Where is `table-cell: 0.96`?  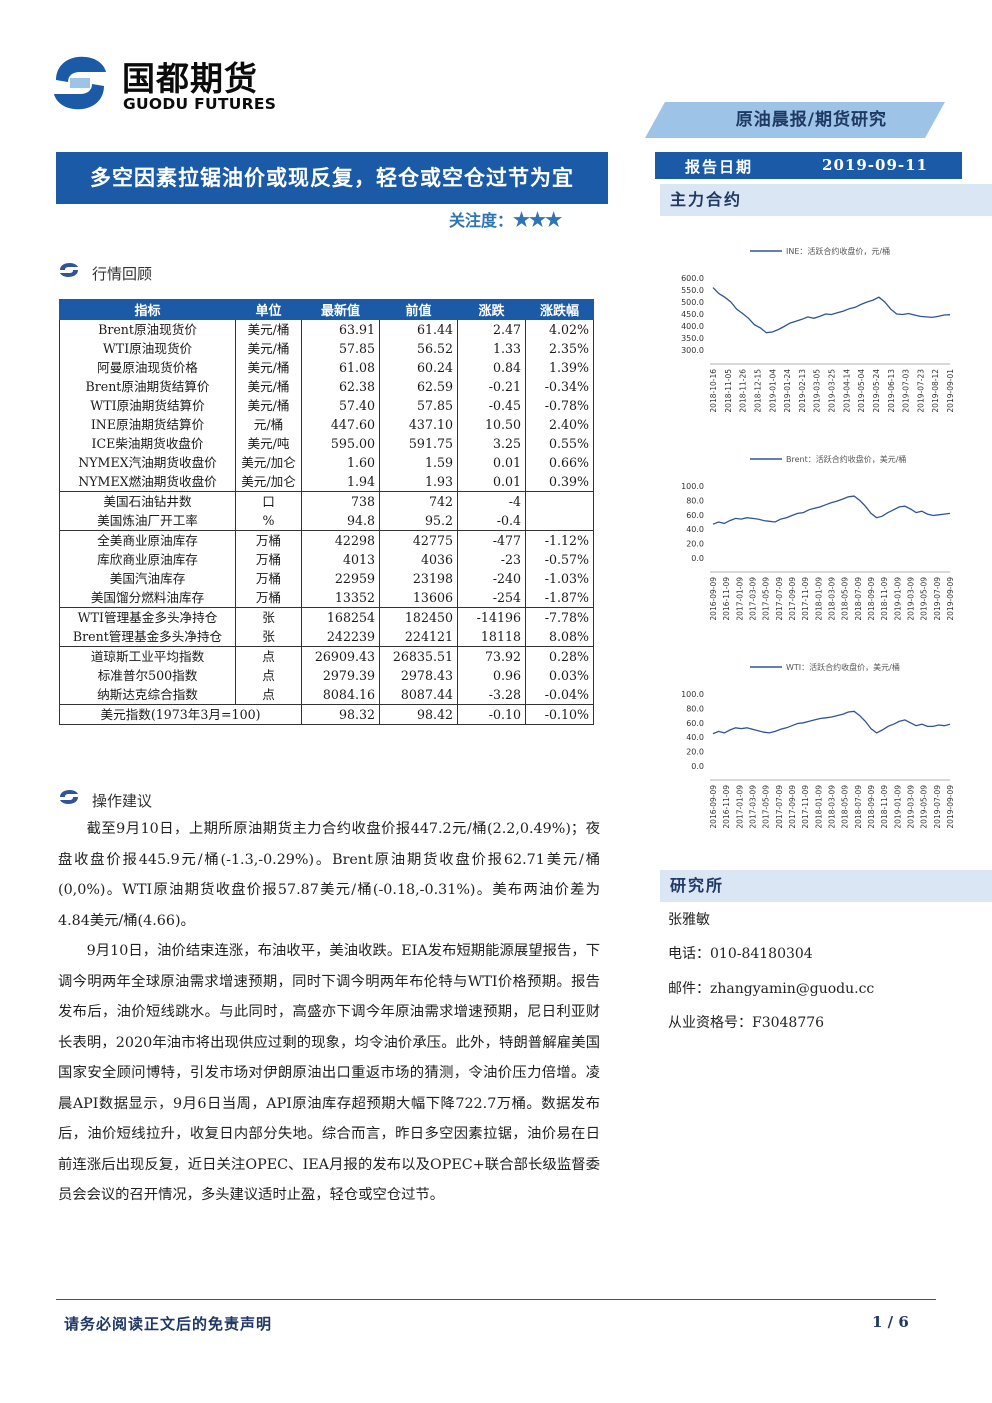 table-cell: 0.96 is located at coordinates (491, 675).